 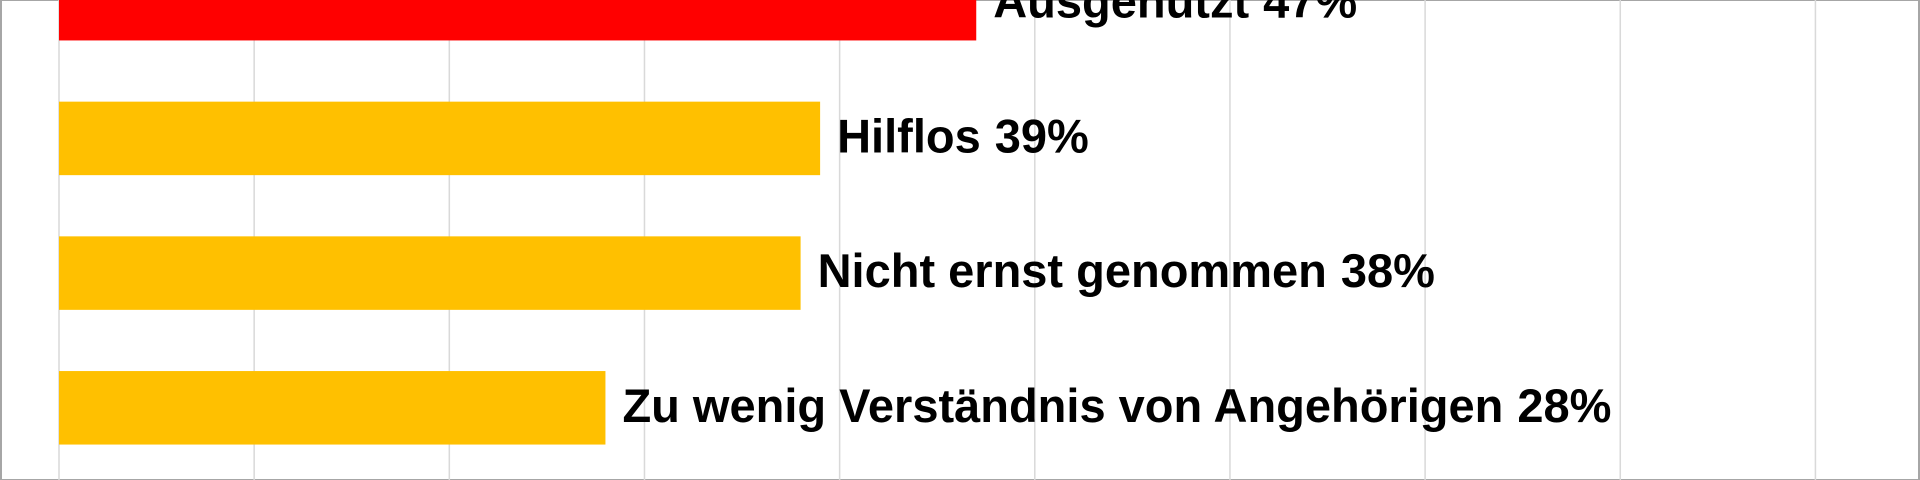 What do you see at coordinates (1310, 14) in the screenshot?
I see `value-label: 47%` at bounding box center [1310, 14].